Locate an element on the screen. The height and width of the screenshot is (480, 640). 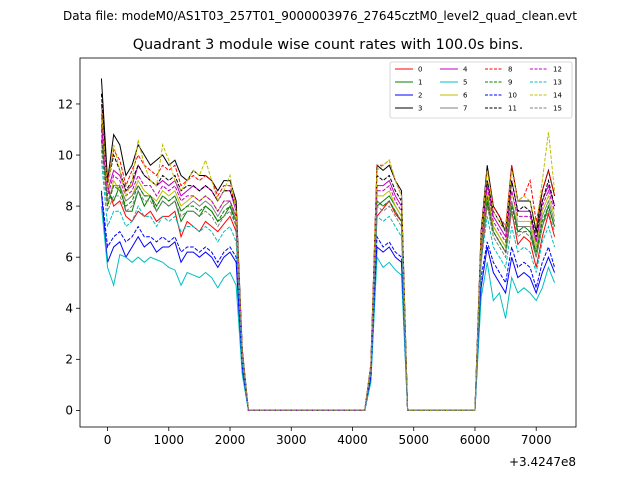
x-tick-label: 0 is located at coordinates (108, 440).